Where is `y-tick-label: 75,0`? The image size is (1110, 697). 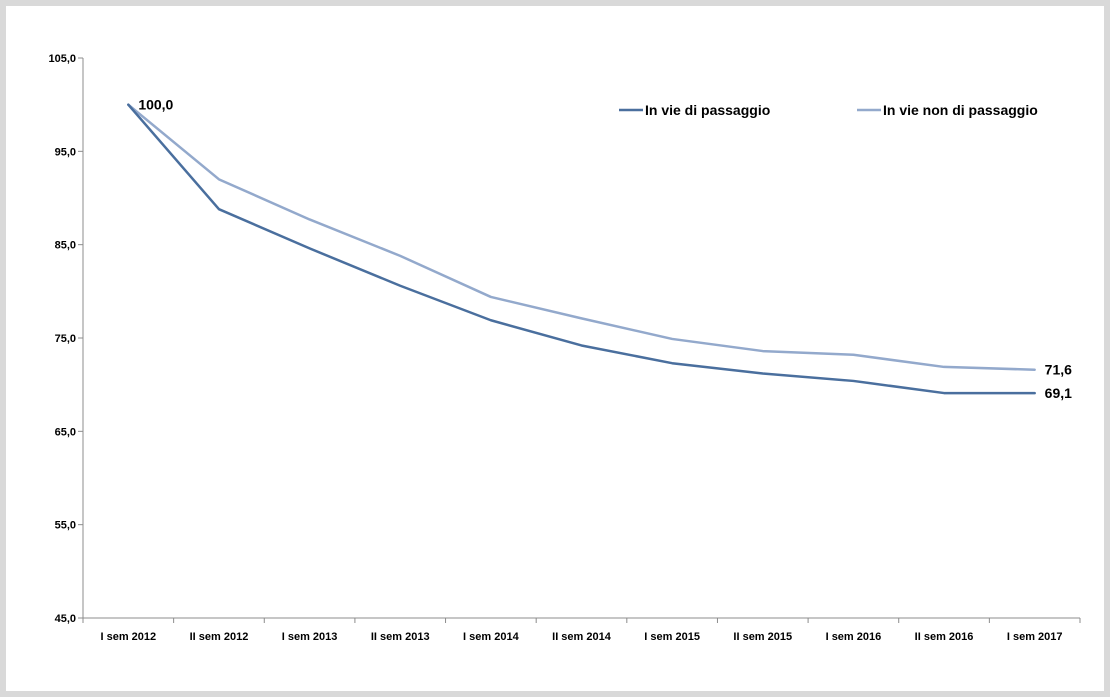
y-tick-label: 75,0 is located at coordinates (65, 339).